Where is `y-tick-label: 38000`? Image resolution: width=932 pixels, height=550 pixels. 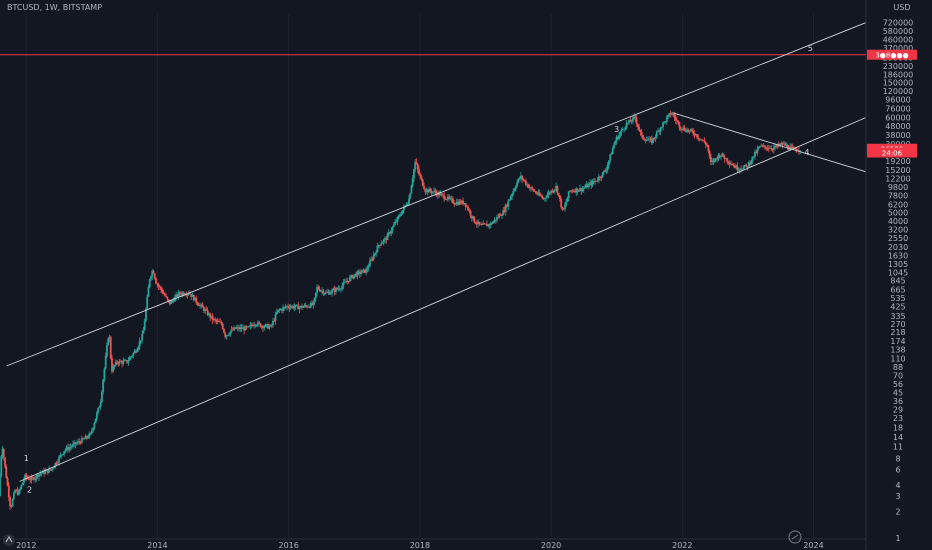 y-tick-label: 38000 is located at coordinates (897, 135).